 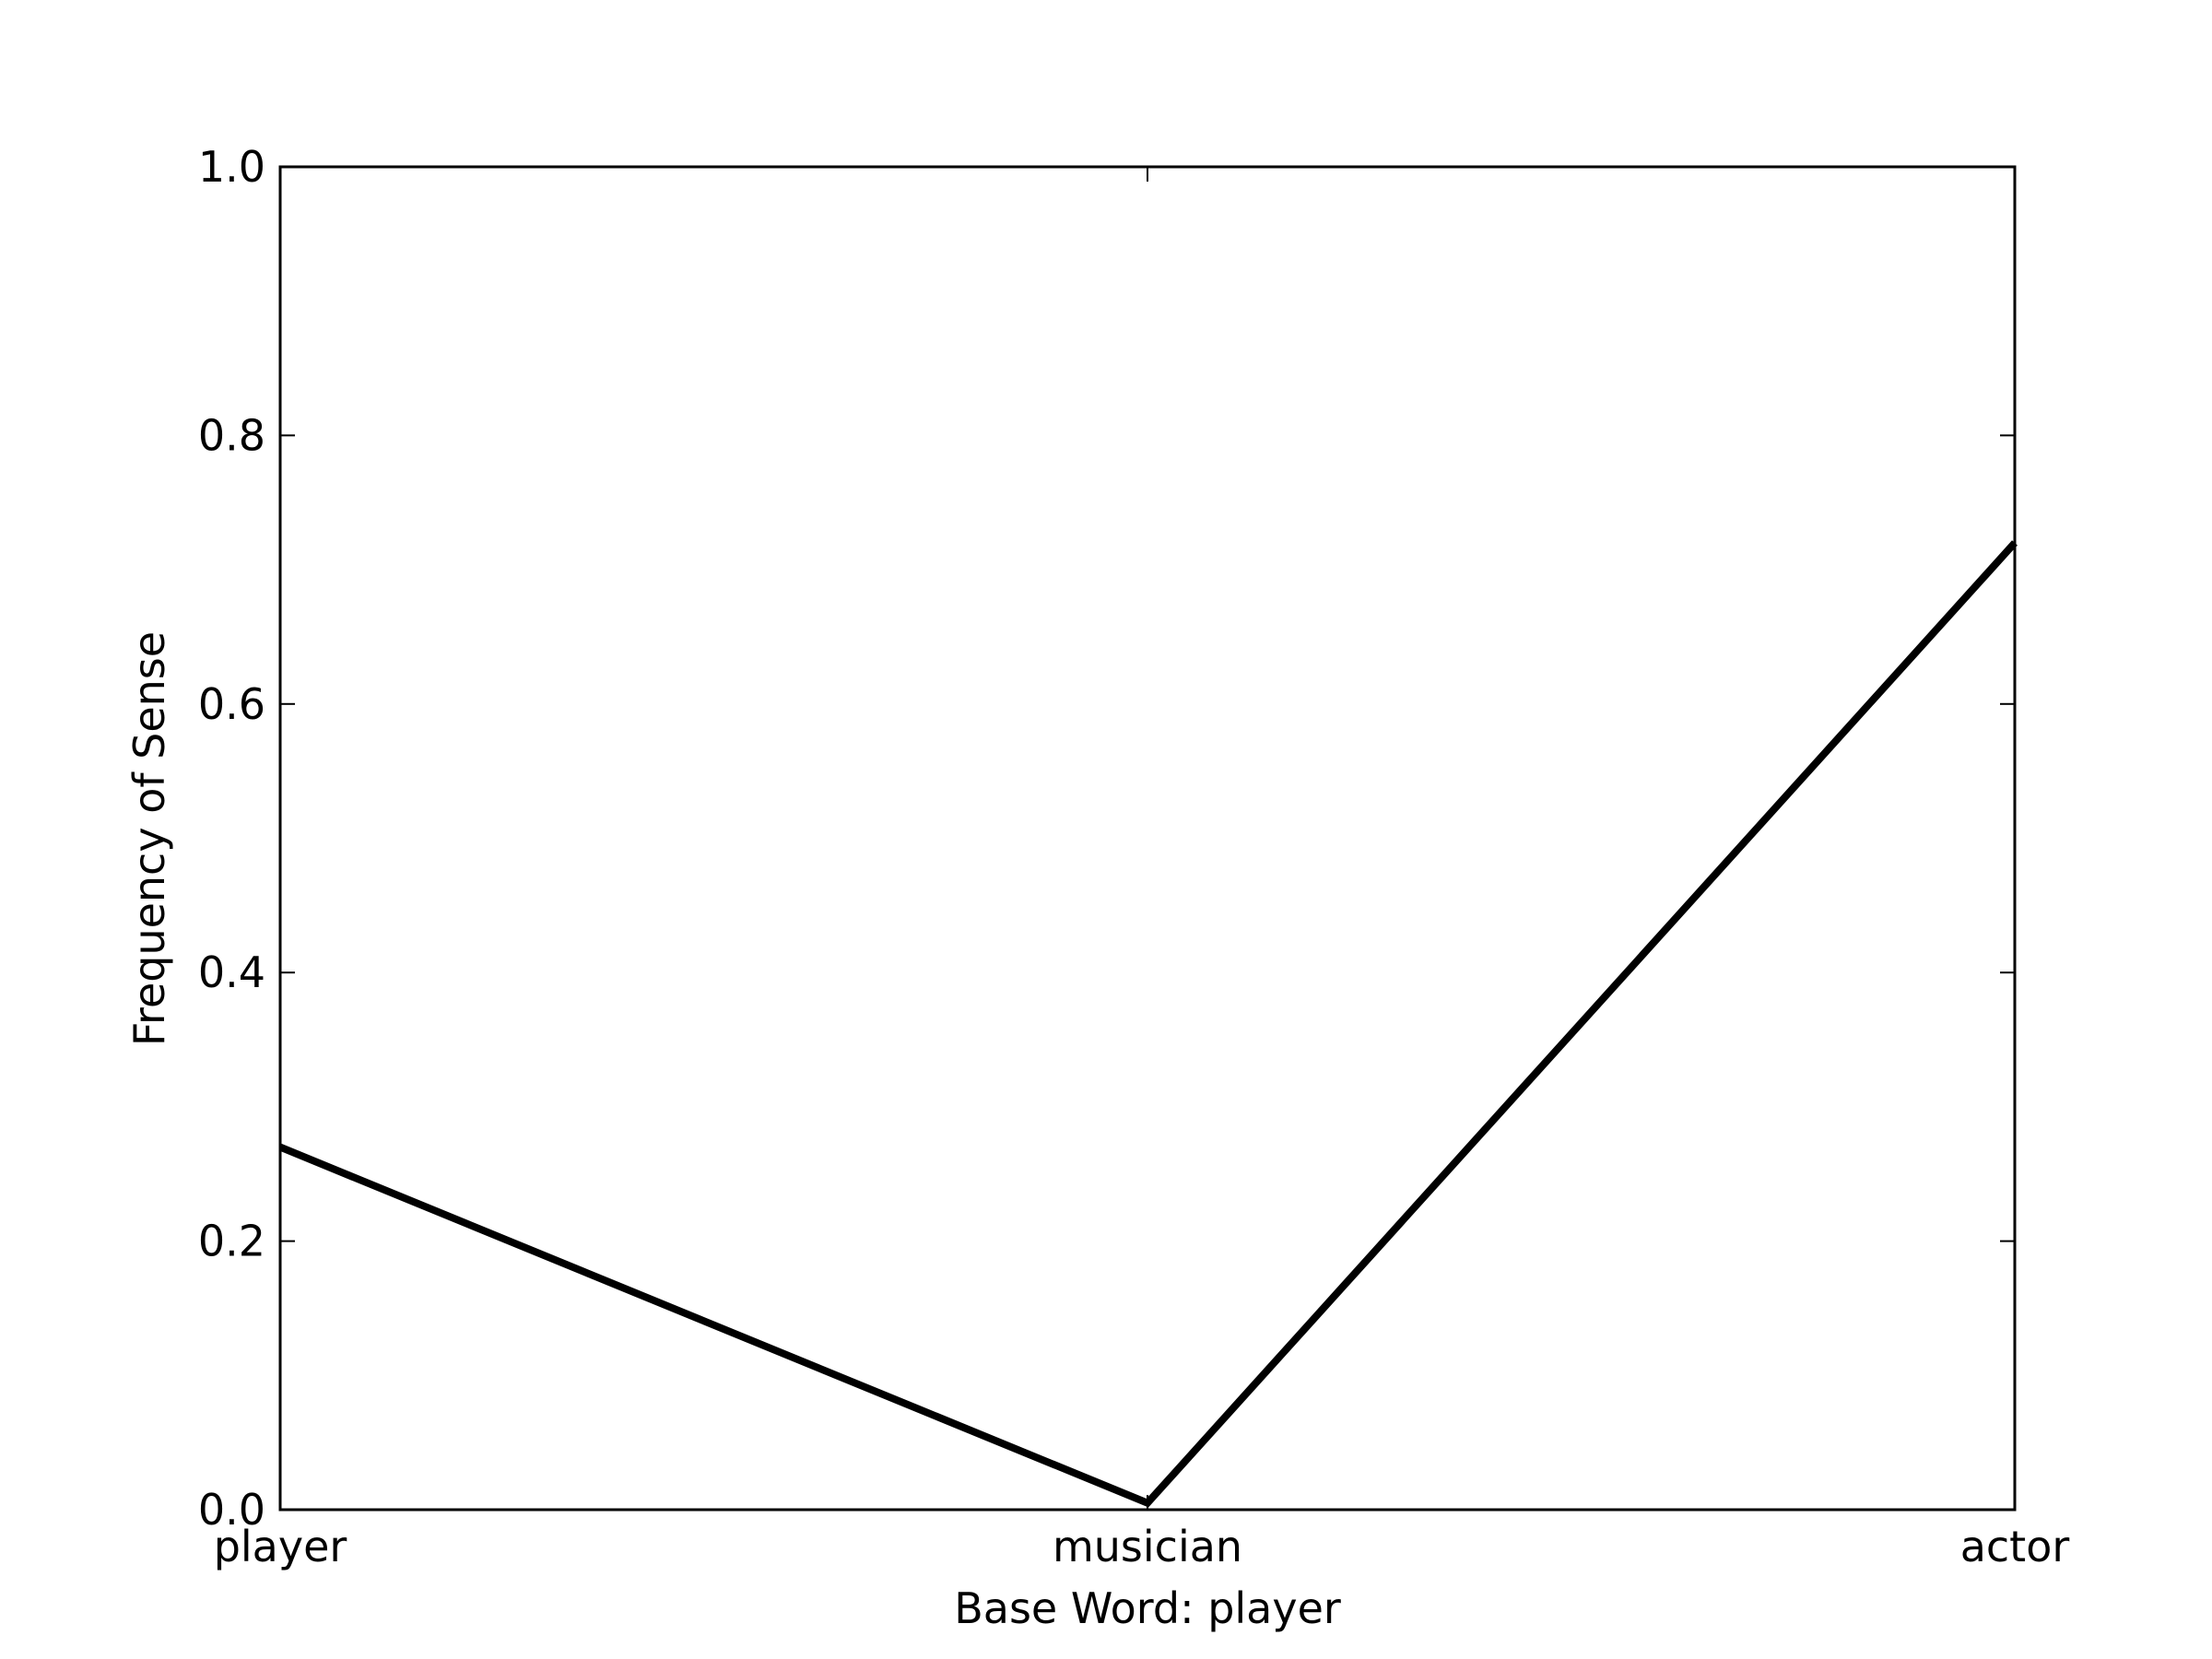 I want to click on y-tick-label: 0.2, so click(x=231, y=1241).